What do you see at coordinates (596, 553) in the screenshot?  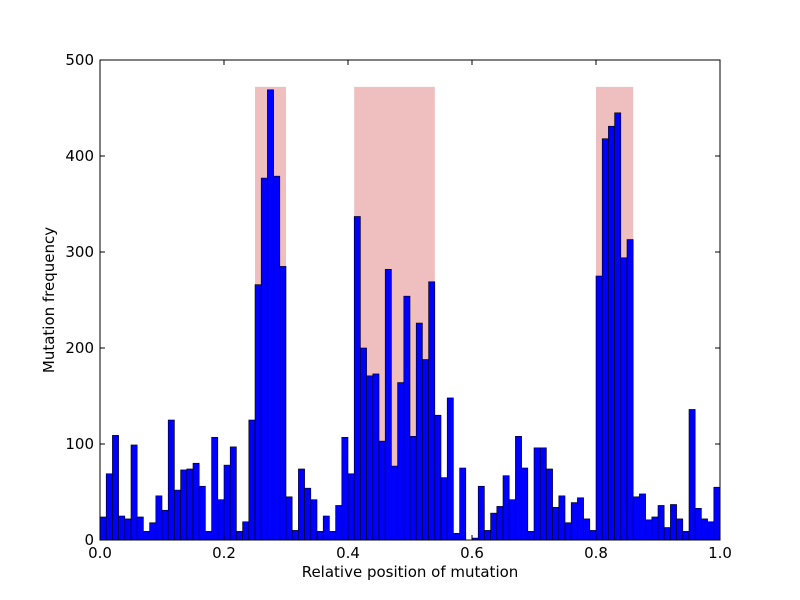 I see `x-tick-label: 0.8` at bounding box center [596, 553].